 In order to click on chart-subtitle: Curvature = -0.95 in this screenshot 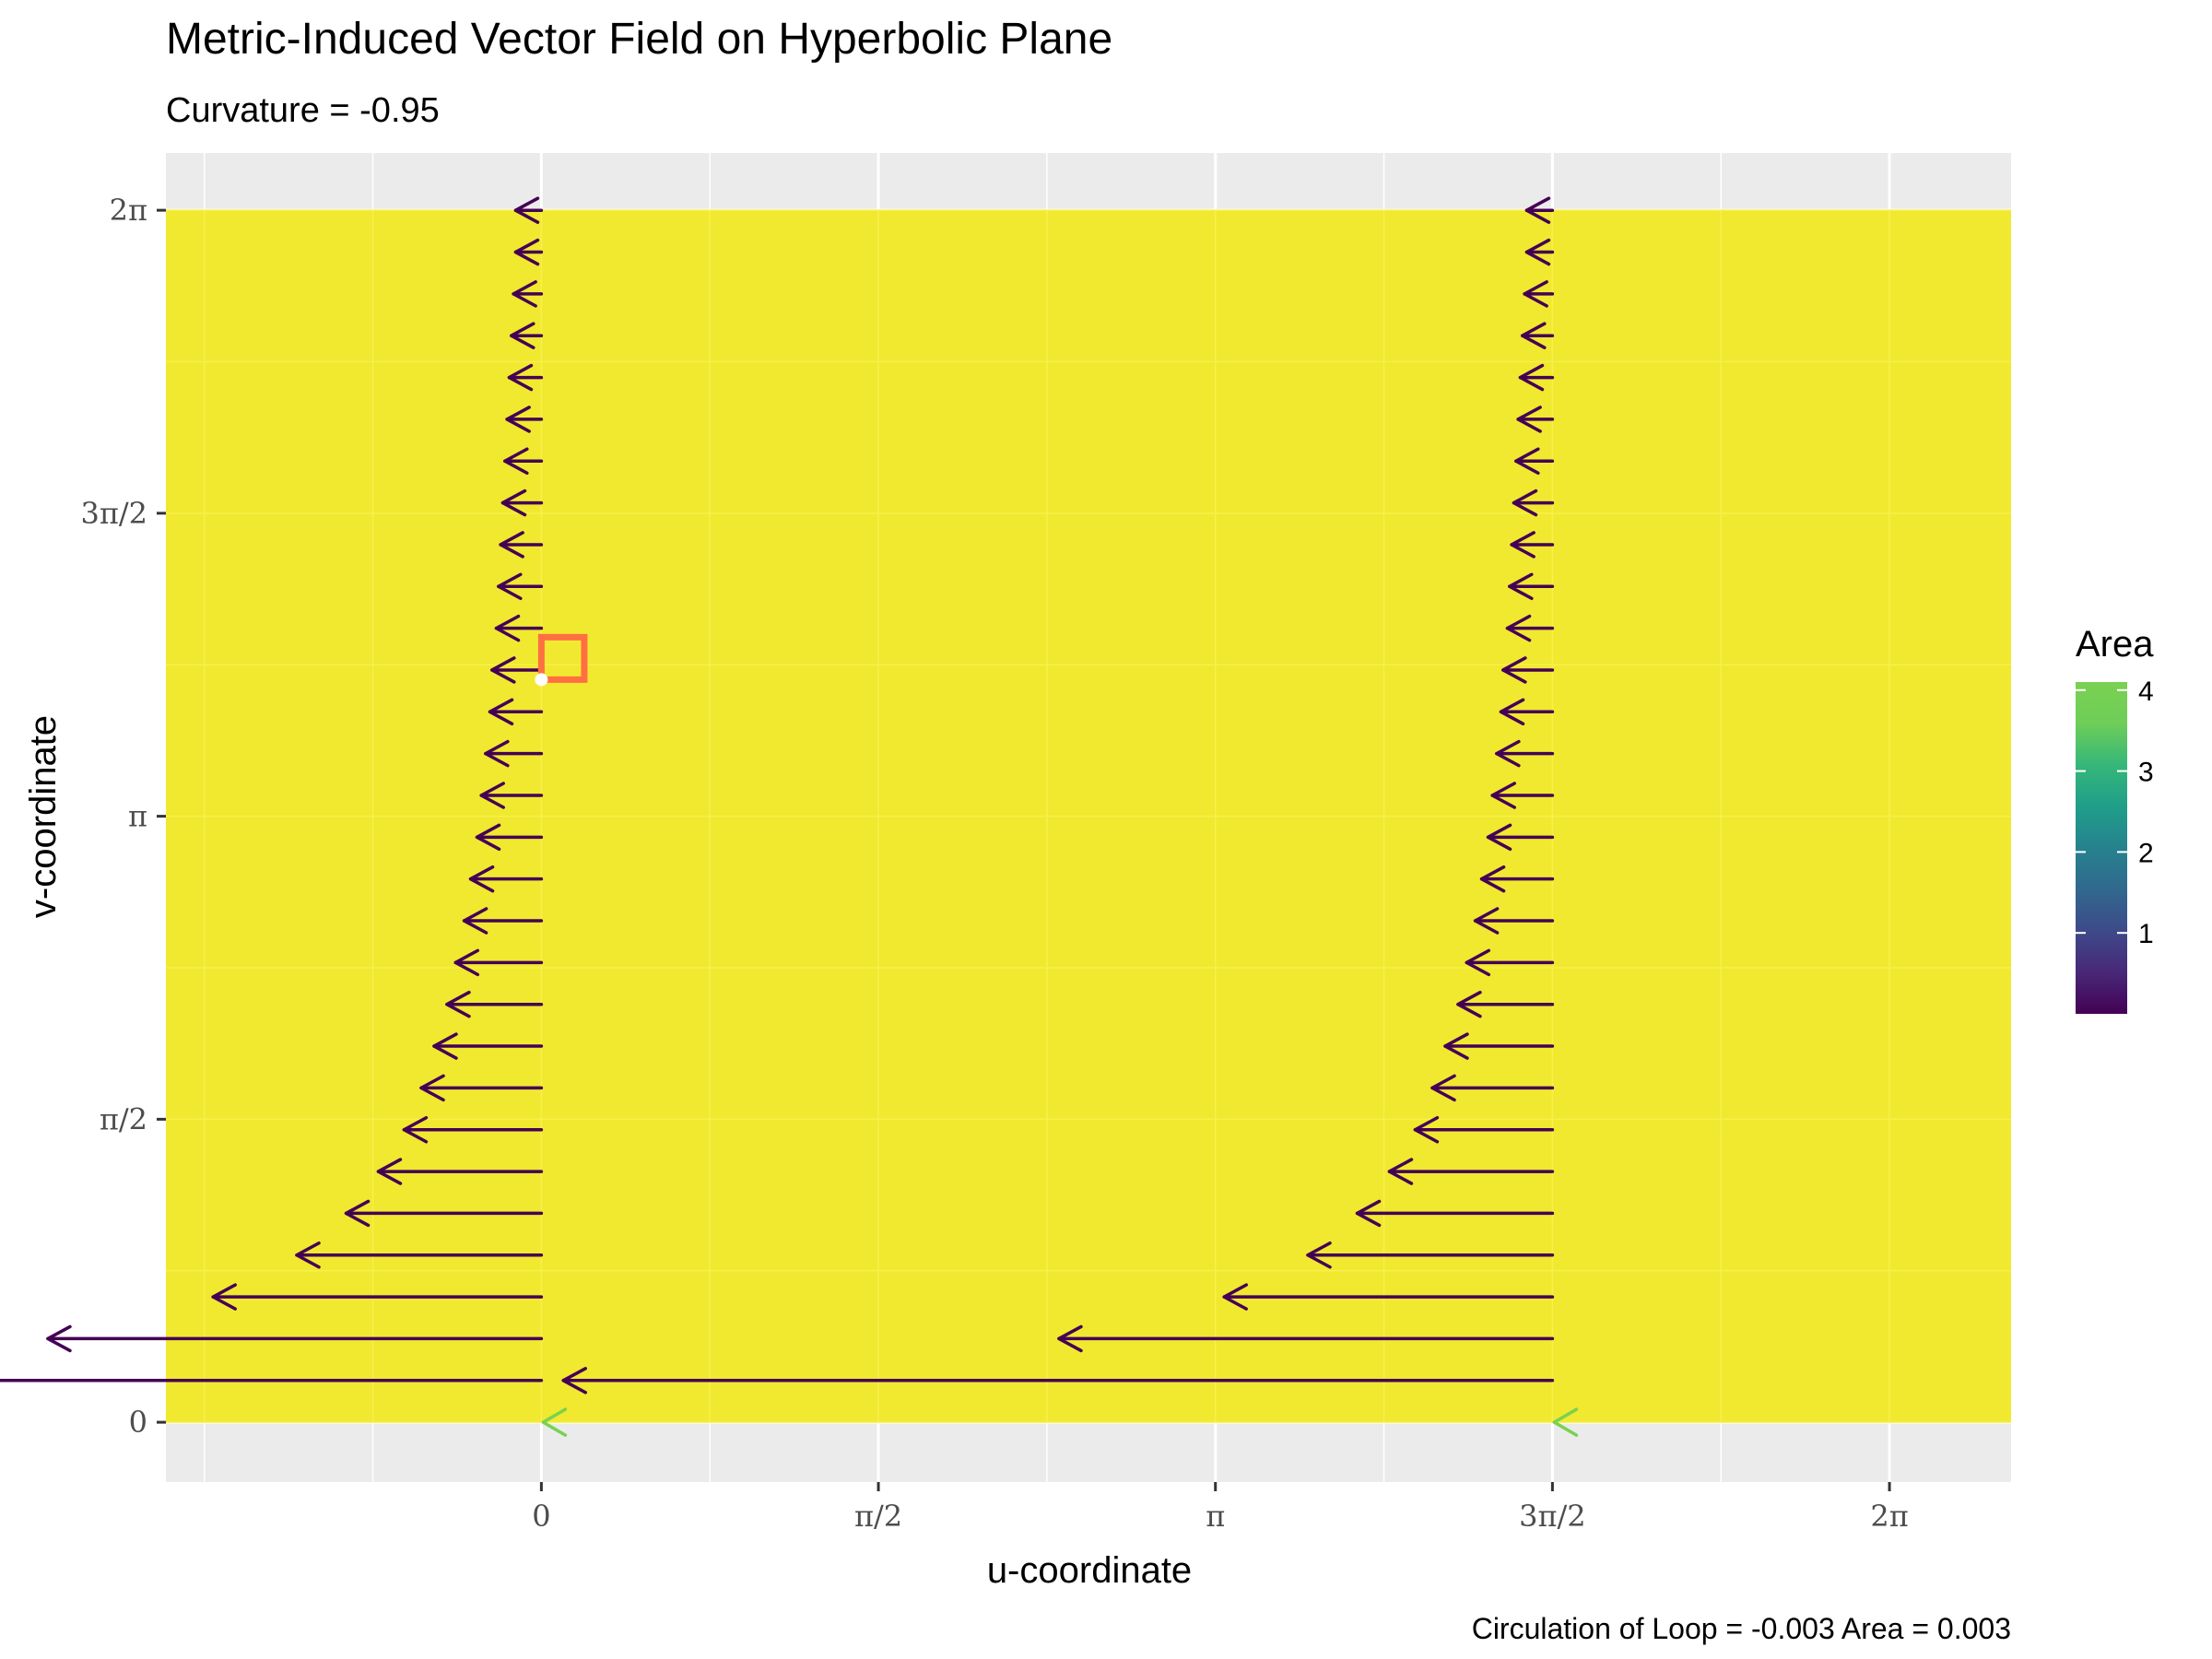, I will do `click(303, 110)`.